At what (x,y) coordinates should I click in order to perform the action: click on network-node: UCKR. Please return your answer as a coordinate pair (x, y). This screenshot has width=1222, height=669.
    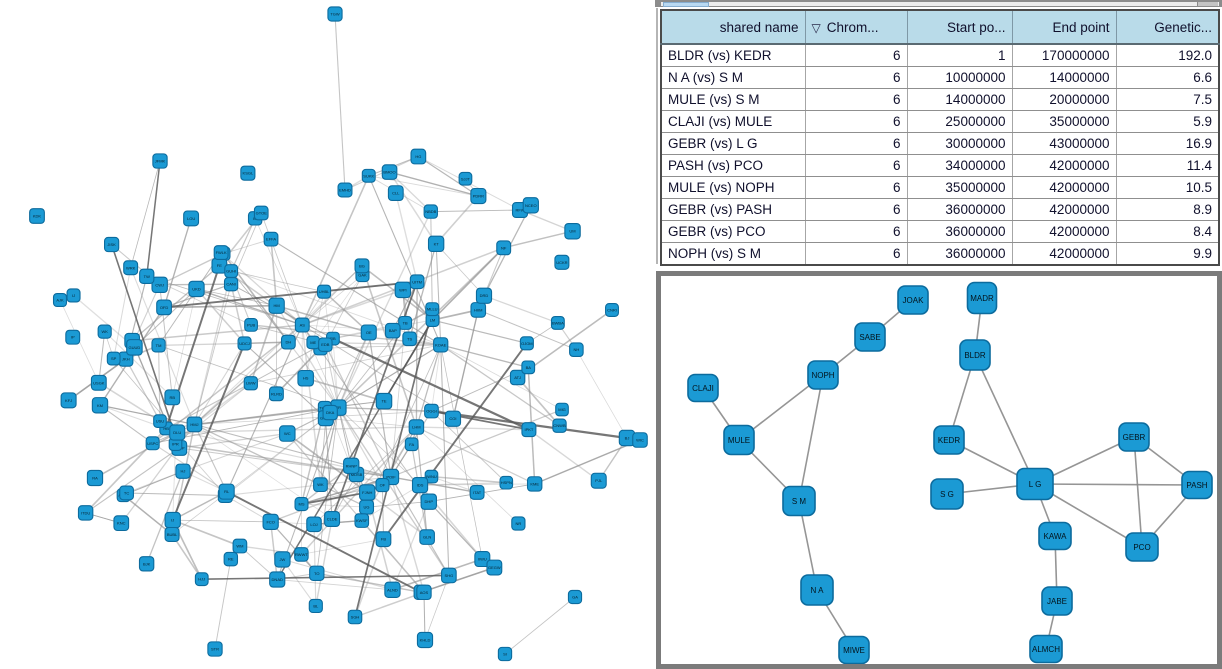
    Looking at the image, I should click on (562, 262).